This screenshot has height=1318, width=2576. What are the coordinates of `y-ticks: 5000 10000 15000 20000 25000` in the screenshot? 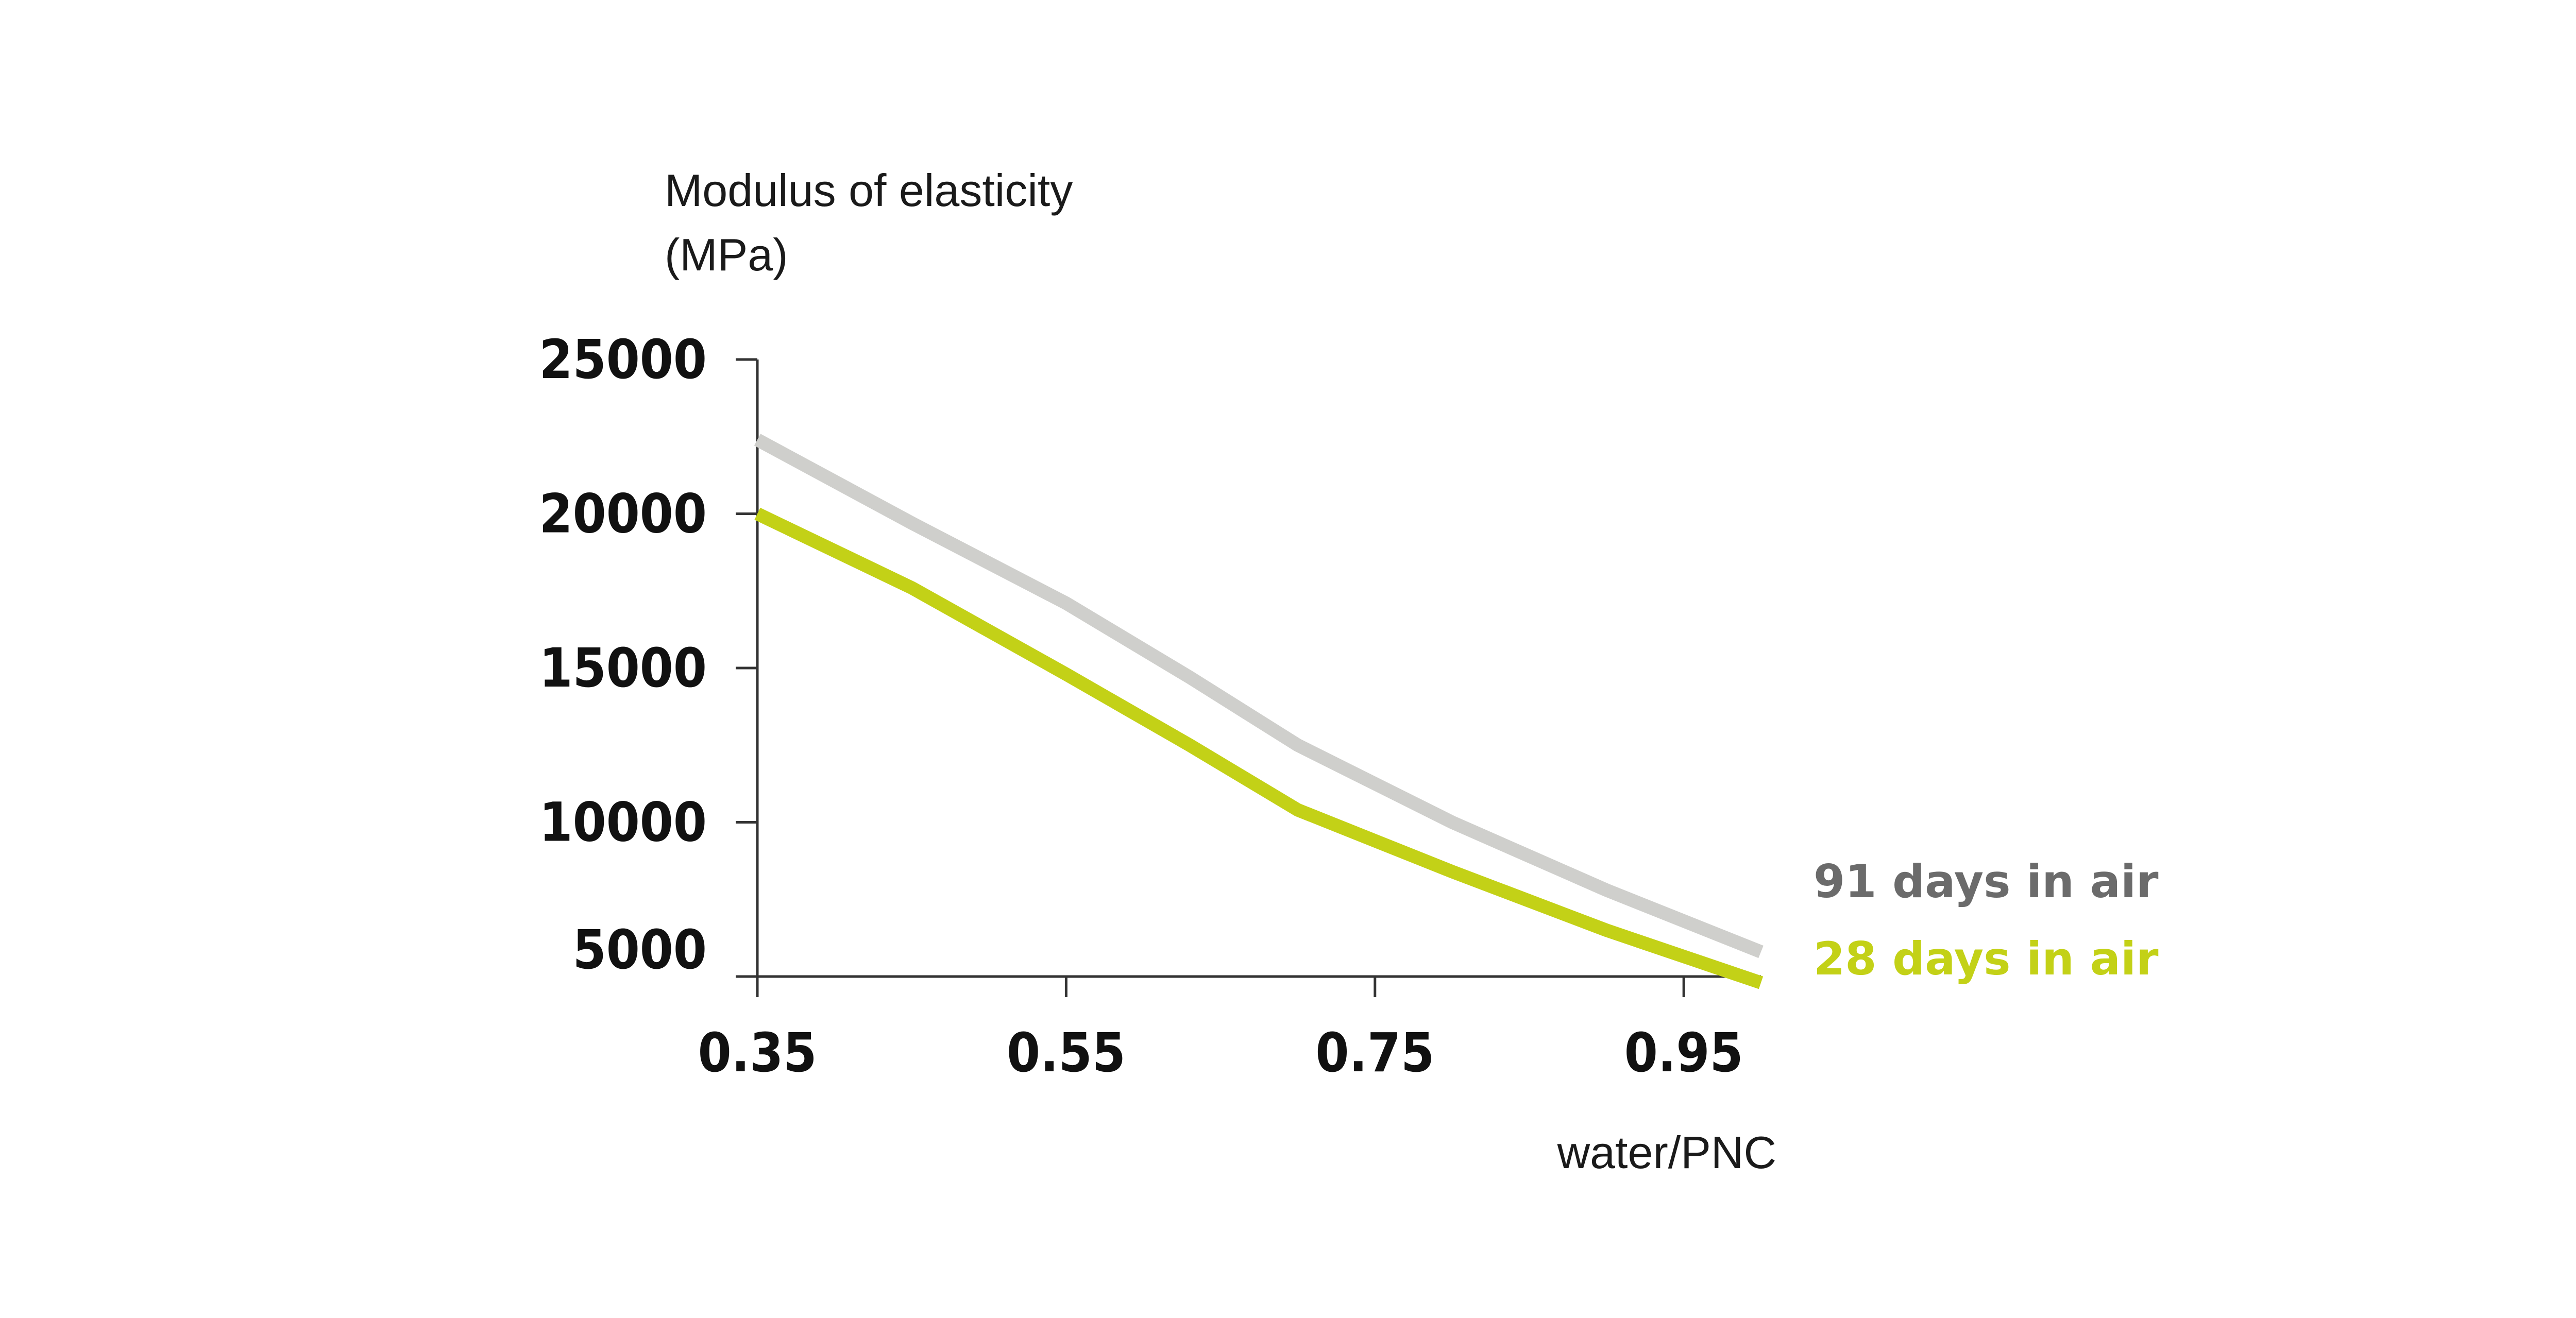 It's located at (648, 654).